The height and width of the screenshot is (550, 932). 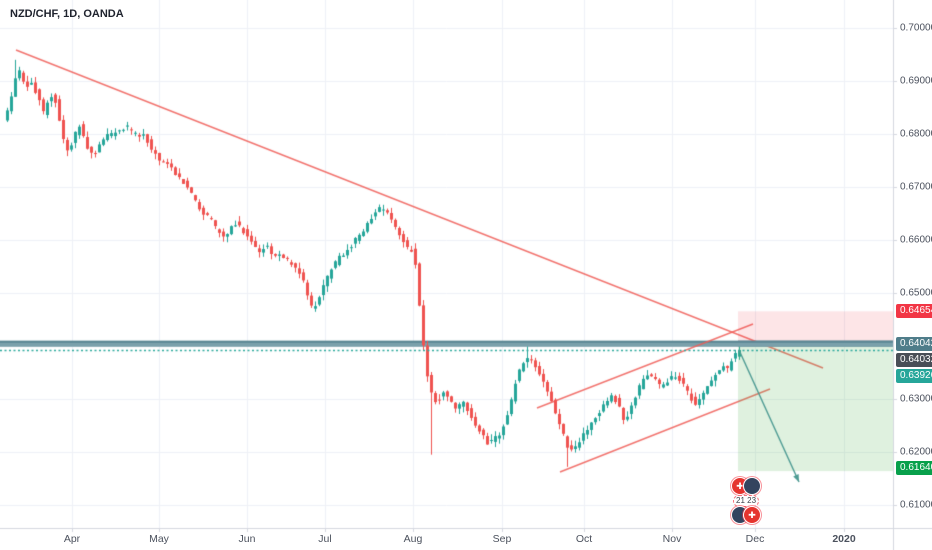 I want to click on x-axis-label: Sep, so click(x=502, y=539).